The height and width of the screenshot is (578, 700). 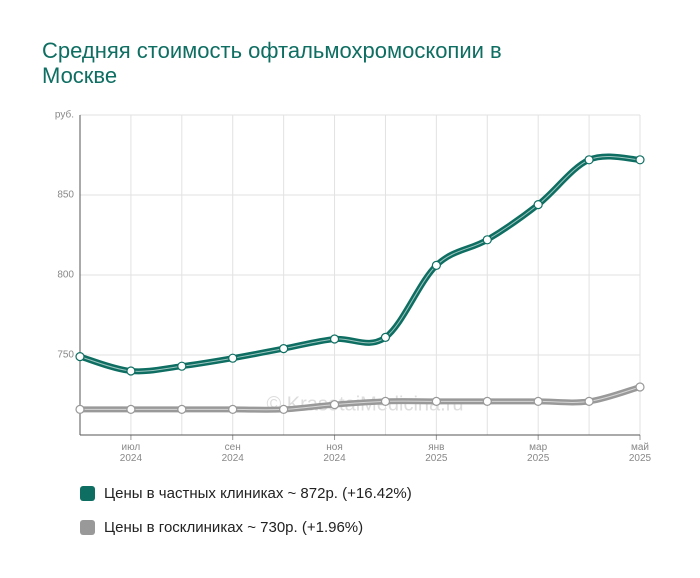 I want to click on x-tick-label: июл 2024, so click(x=131, y=453).